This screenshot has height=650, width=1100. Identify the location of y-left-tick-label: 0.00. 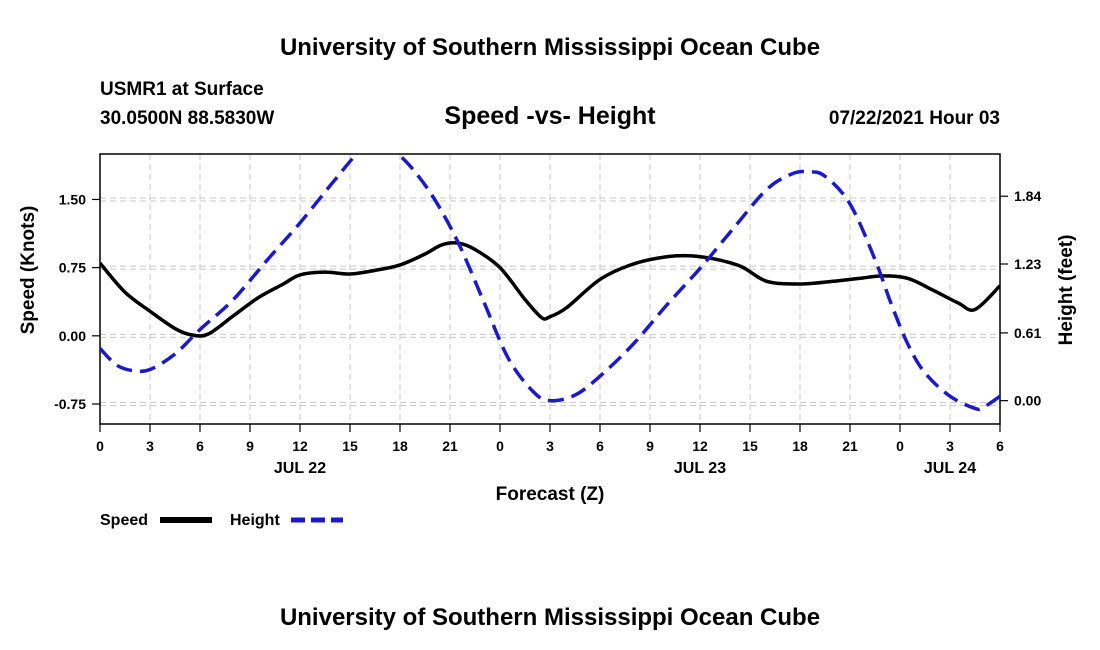
(72, 336).